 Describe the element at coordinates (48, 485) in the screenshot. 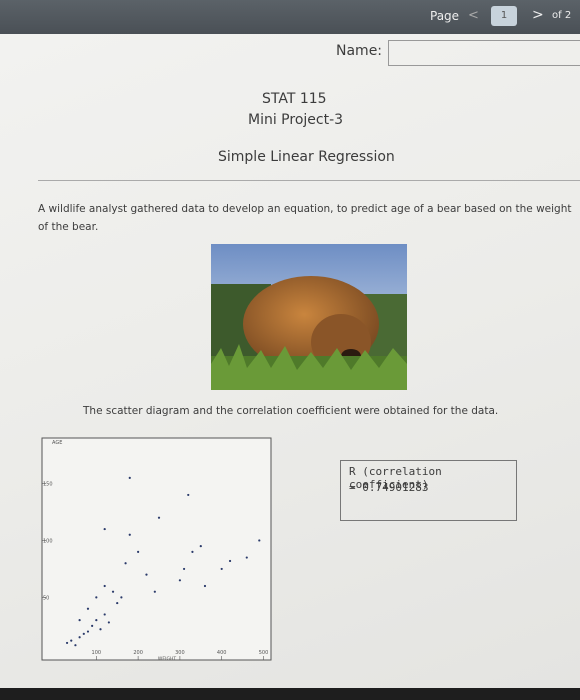

I see `y-tick-label: 150` at that location.